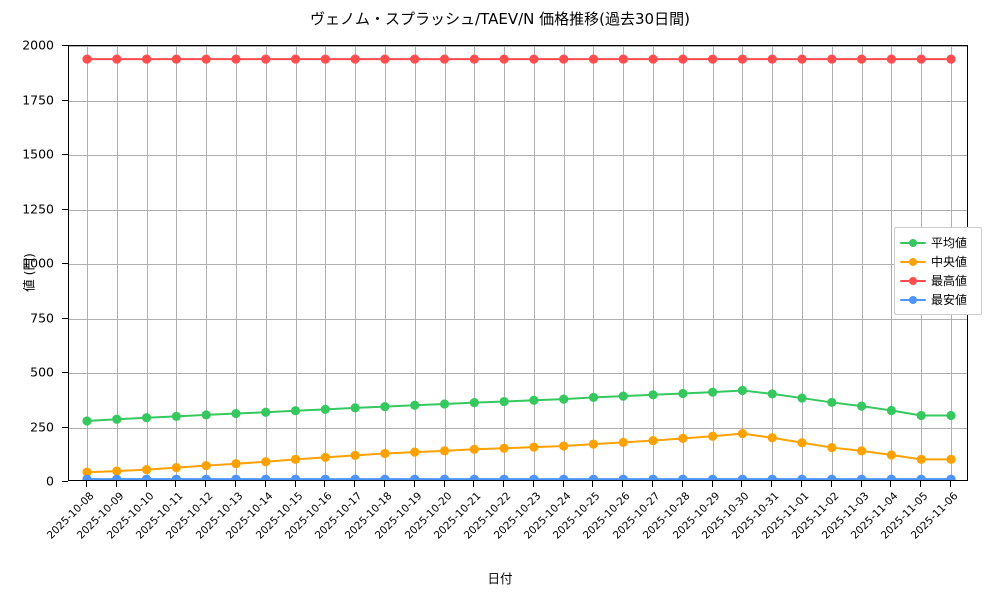  I want to click on legend-item: 平均値, so click(937, 242).